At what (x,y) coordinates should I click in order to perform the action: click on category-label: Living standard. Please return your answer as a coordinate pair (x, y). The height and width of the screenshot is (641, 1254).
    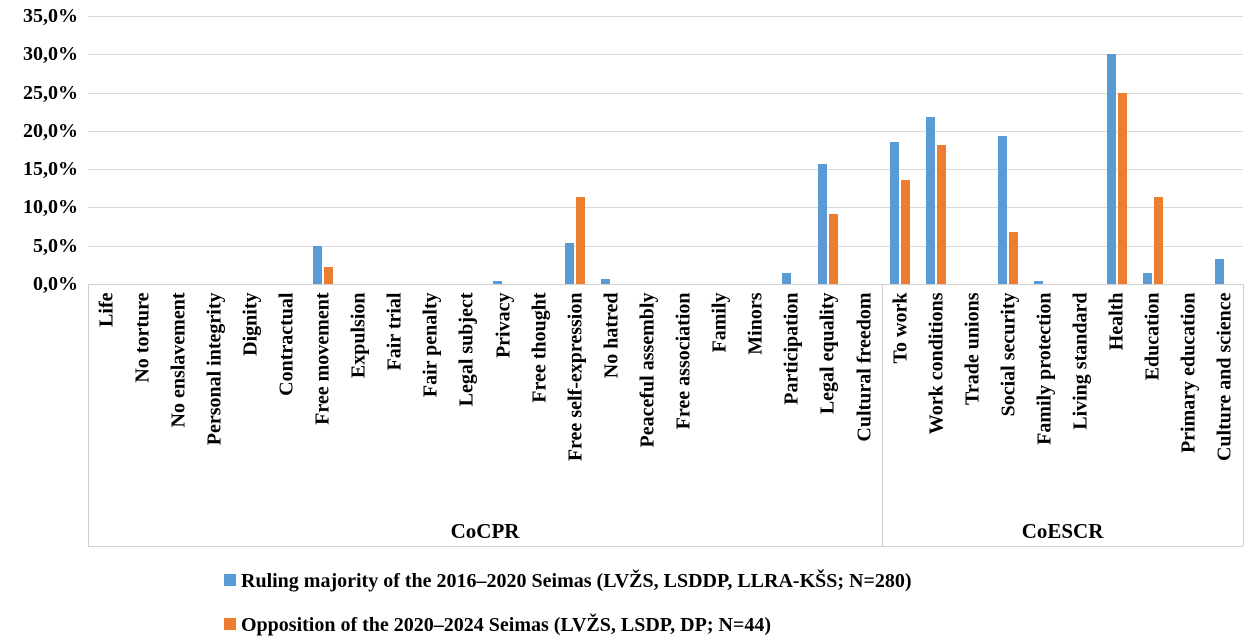
    Looking at the image, I should click on (1080, 361).